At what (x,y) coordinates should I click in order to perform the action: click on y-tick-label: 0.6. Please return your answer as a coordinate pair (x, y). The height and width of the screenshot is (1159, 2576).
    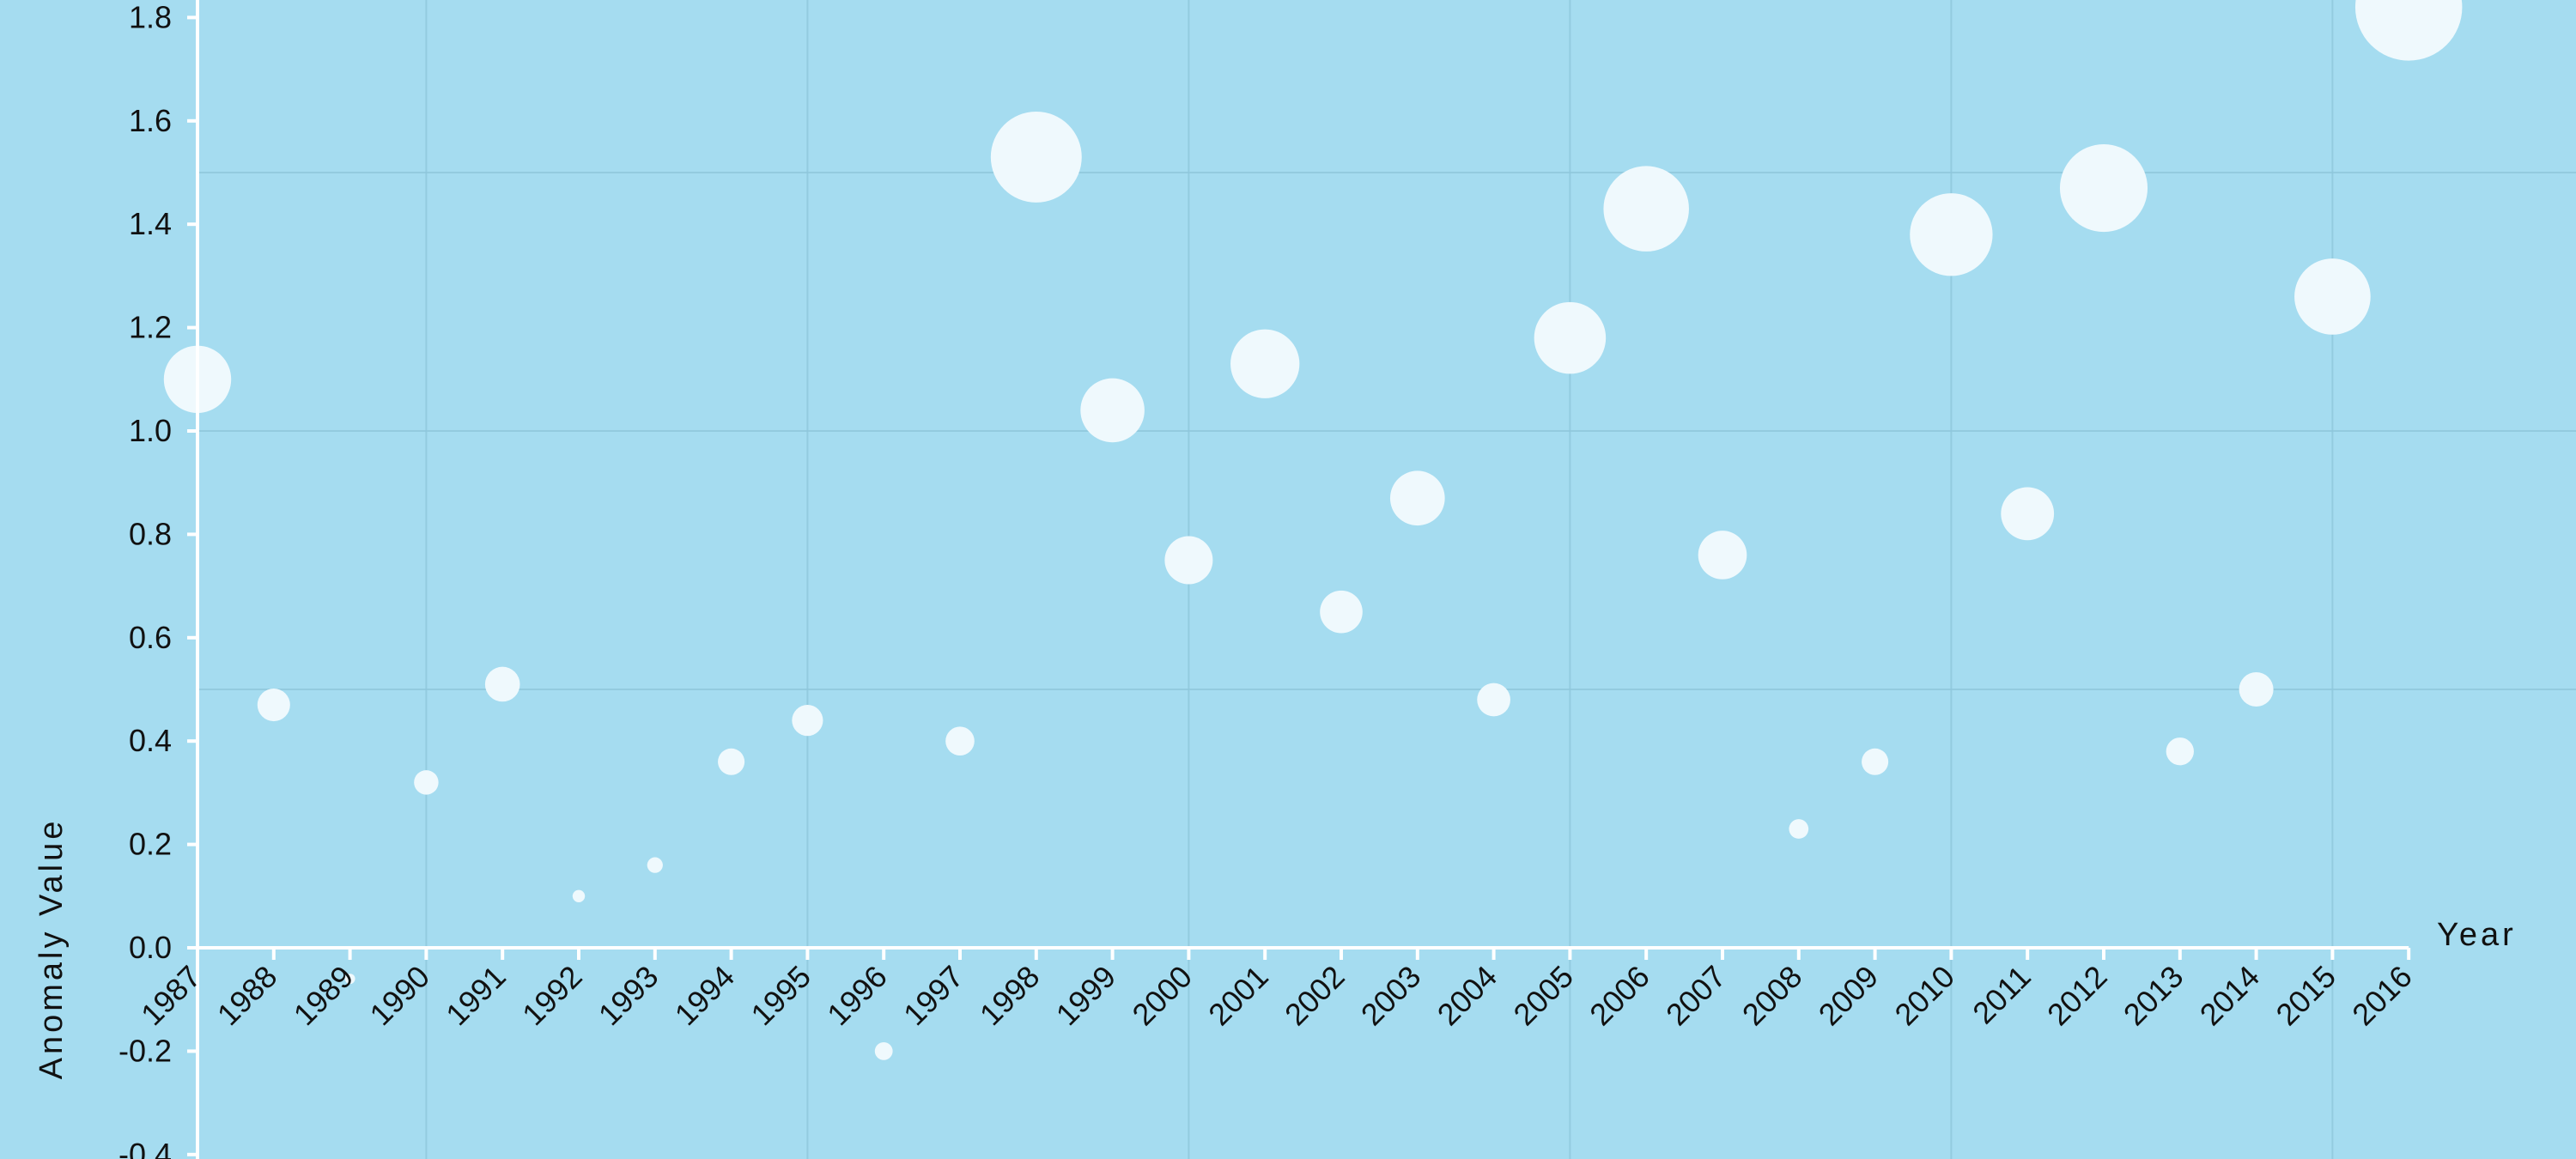
    Looking at the image, I should click on (150, 638).